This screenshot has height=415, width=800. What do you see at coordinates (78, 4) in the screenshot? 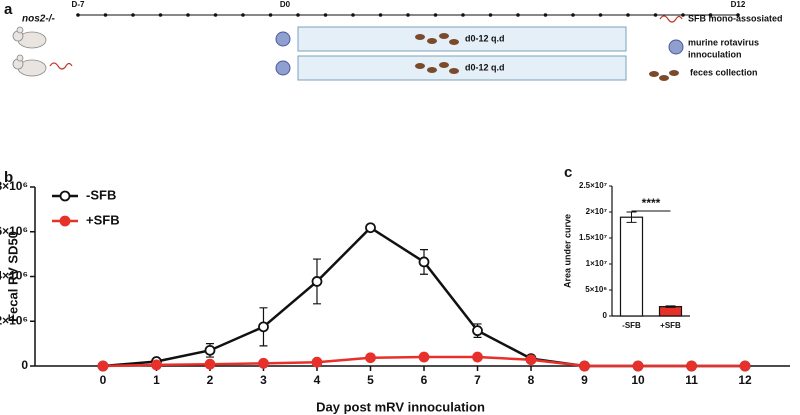
I see `timeline-label: D-7` at bounding box center [78, 4].